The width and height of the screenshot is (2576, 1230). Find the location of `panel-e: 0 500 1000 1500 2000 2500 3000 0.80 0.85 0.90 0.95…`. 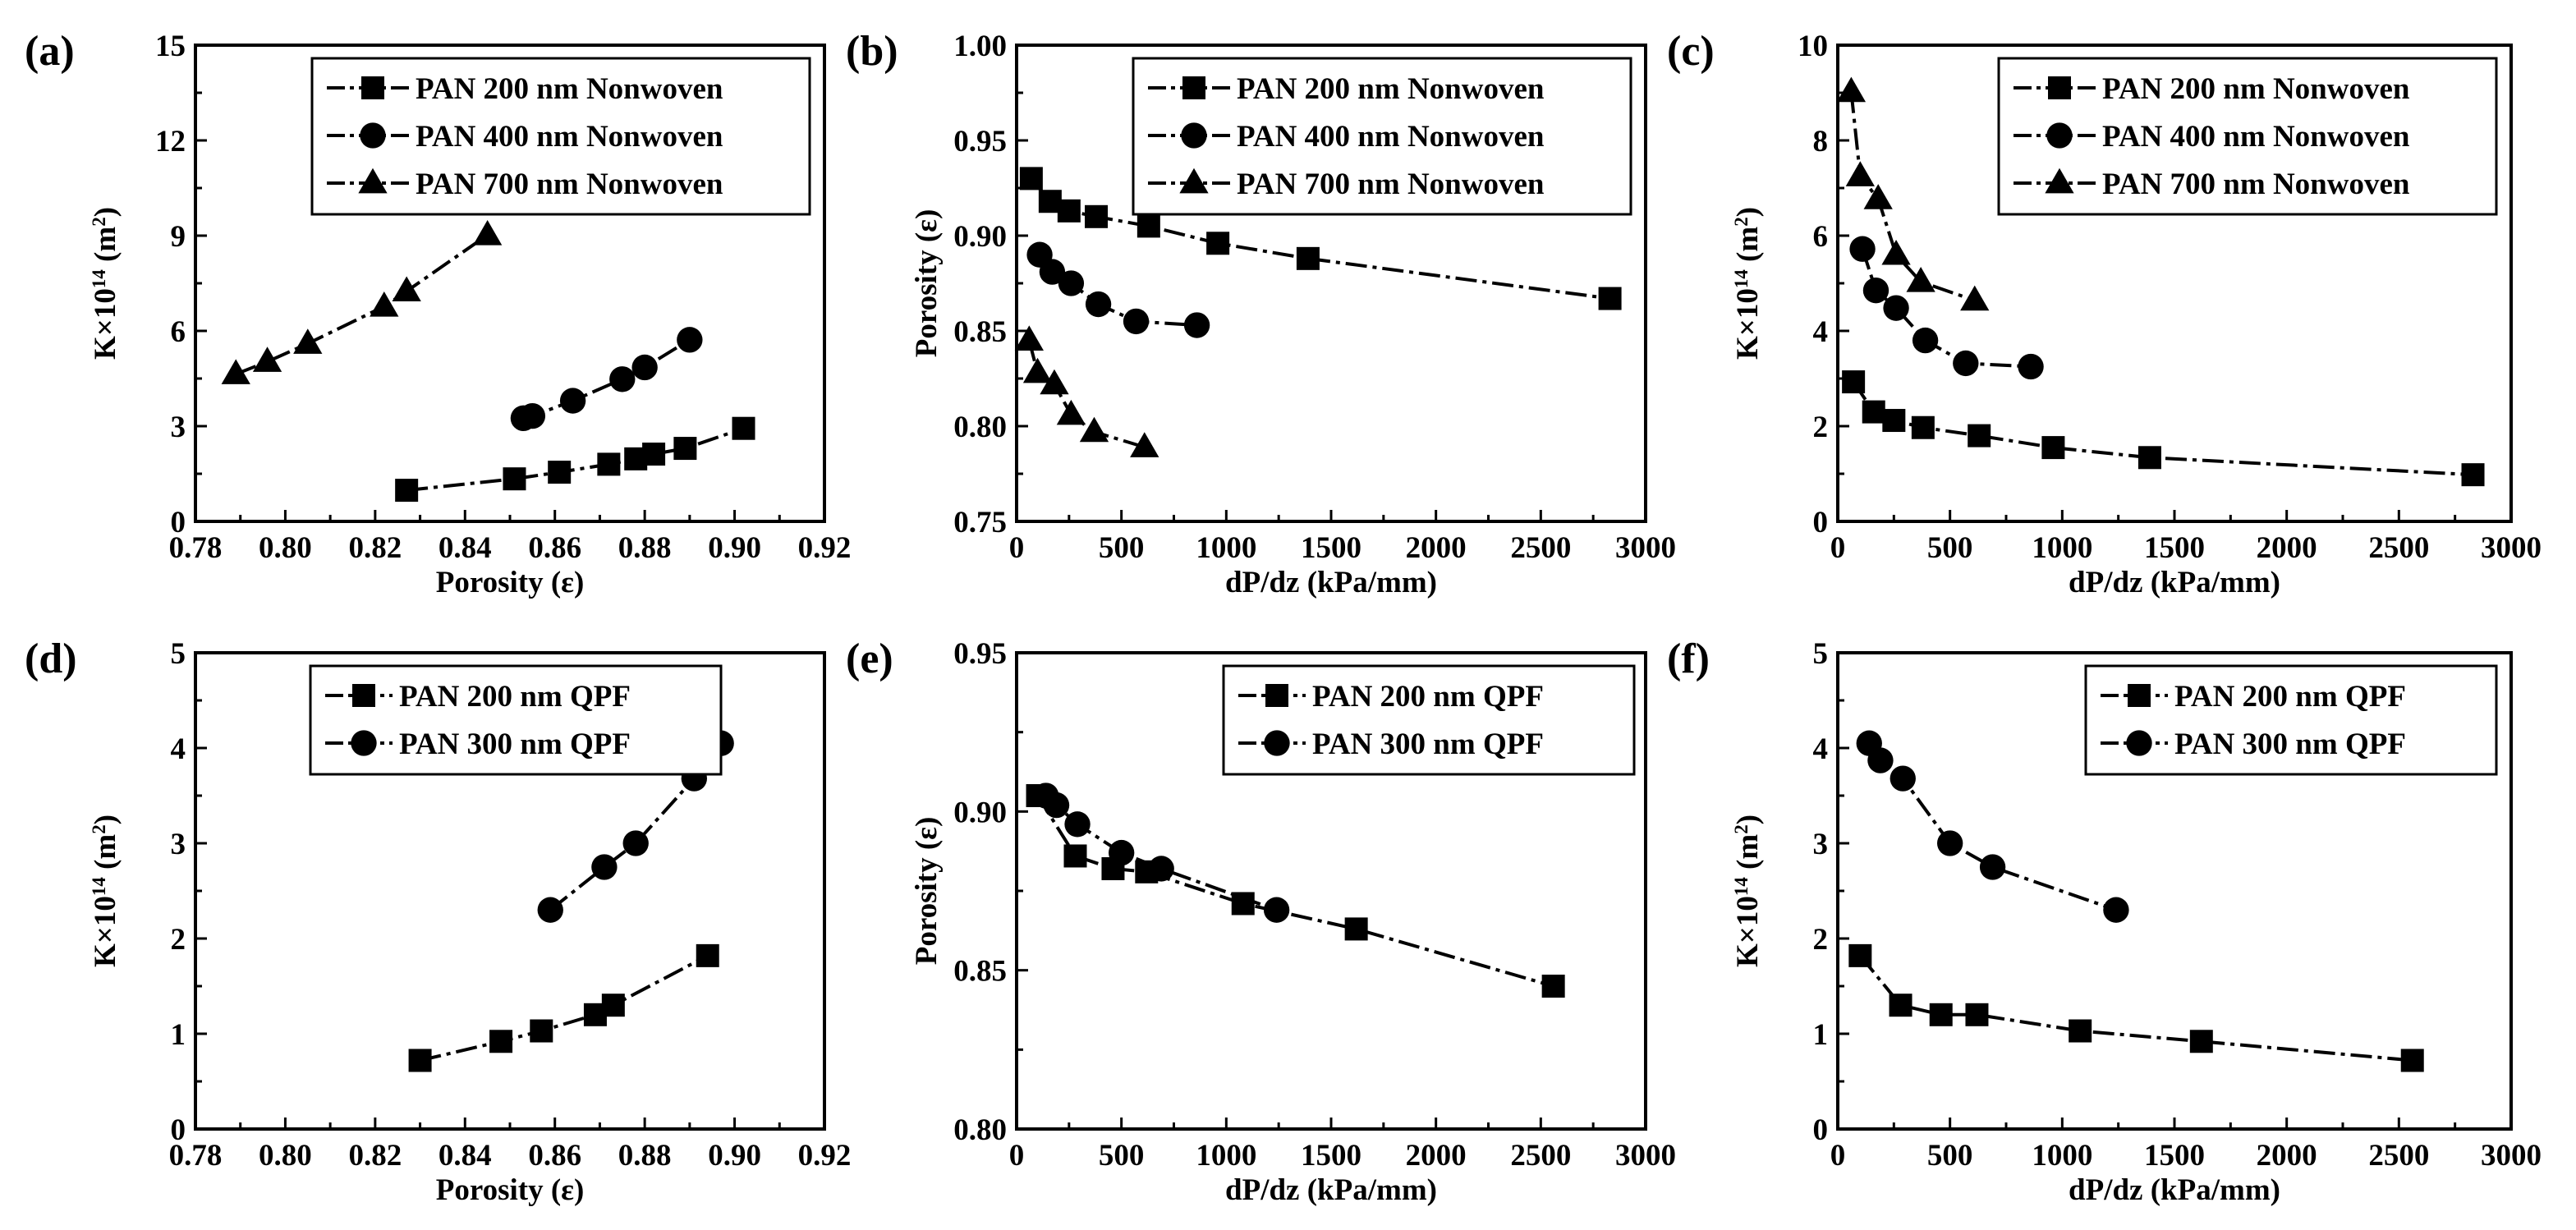

panel-e: 0 500 1000 1500 2000 2500 3000 0.80 0.85 0.90 0.95… is located at coordinates (1261, 921).